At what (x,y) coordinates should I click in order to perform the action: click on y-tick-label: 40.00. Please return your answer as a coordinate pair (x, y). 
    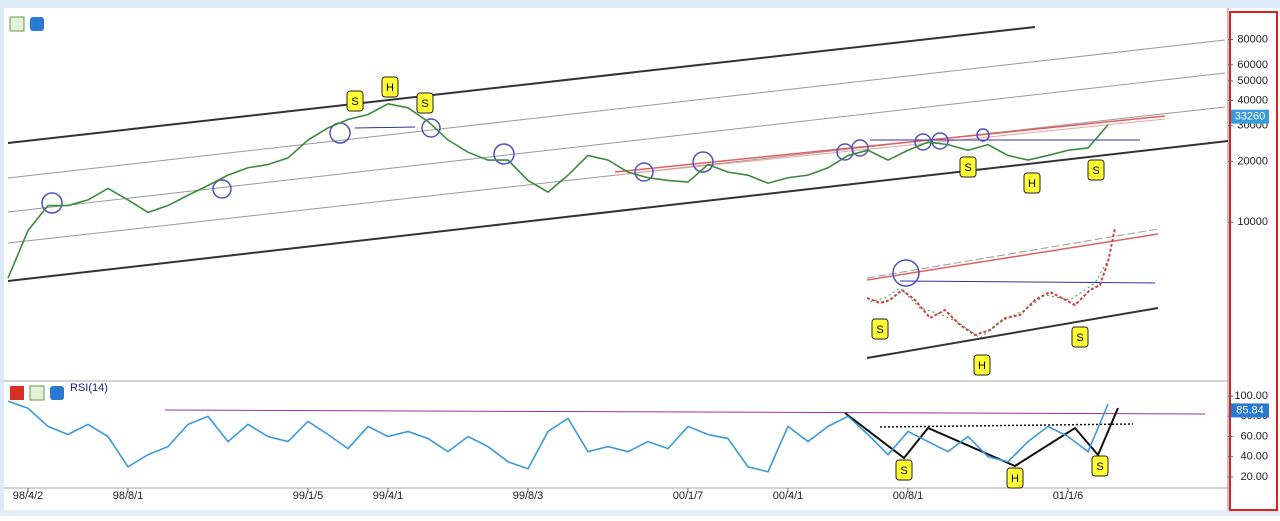
    Looking at the image, I should click on (1254, 457).